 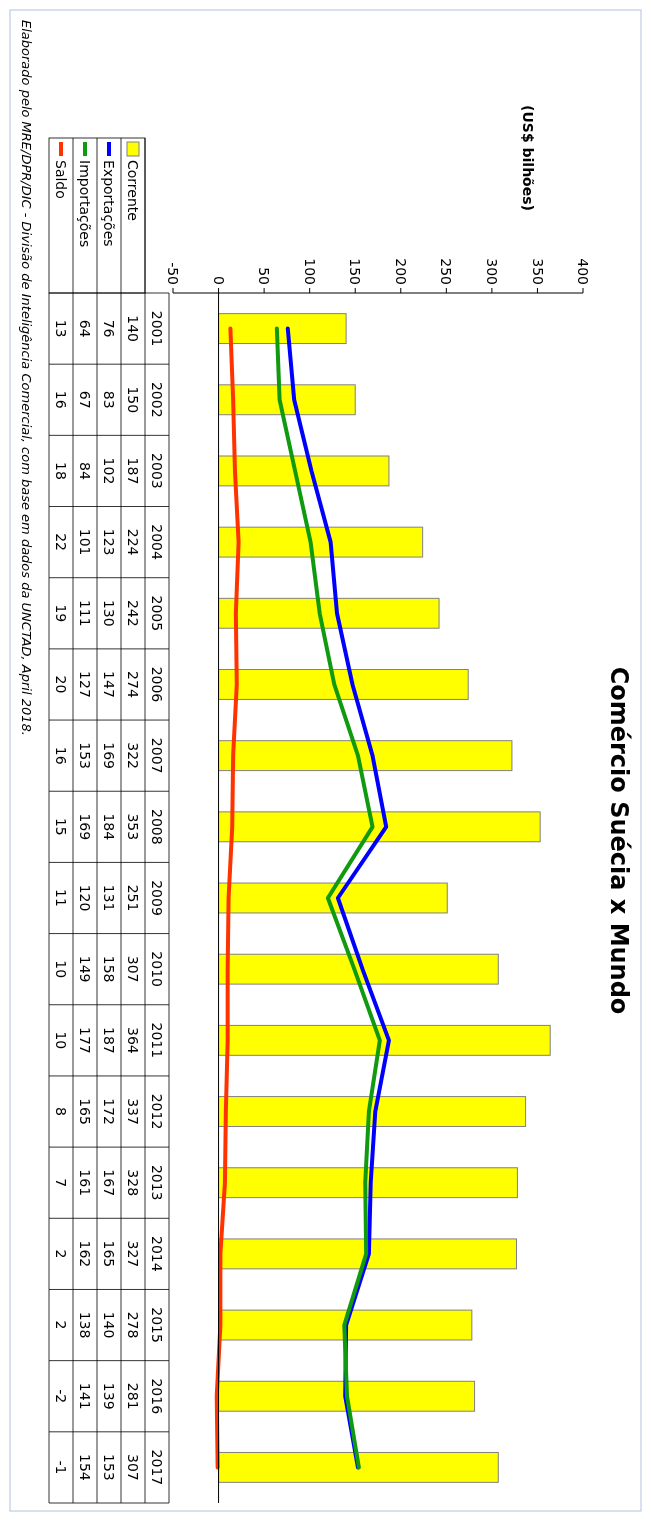 I want to click on data-label: -1, so click(x=61, y=1467).